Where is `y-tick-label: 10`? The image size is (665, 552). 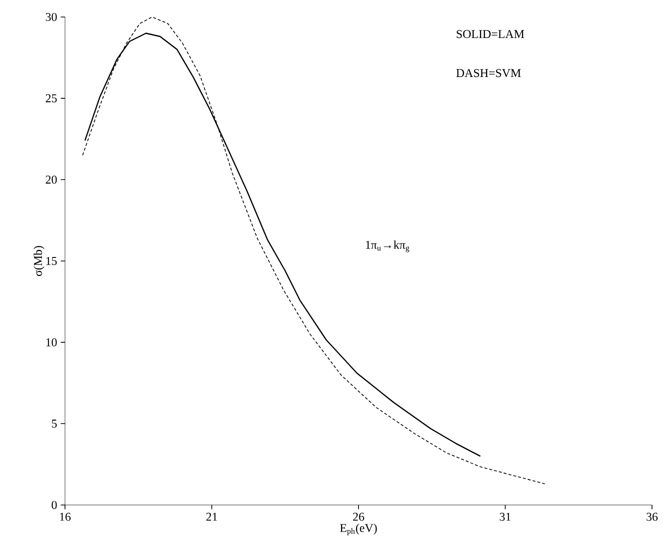 y-tick-label: 10 is located at coordinates (51, 342).